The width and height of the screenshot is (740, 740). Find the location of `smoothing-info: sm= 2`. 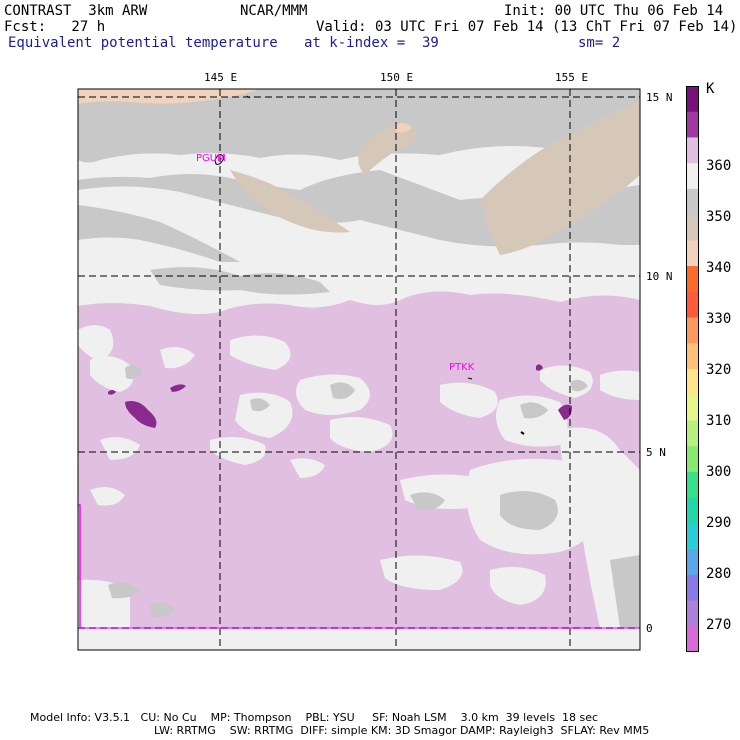

smoothing-info: sm= 2 is located at coordinates (599, 43).